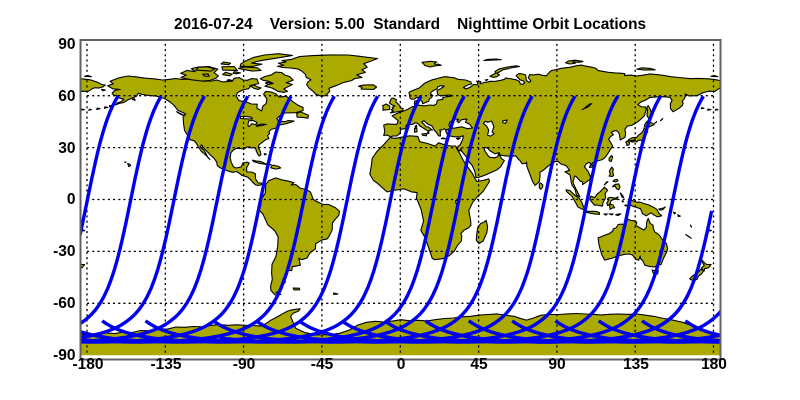 This screenshot has width=800, height=400. Describe the element at coordinates (636, 364) in the screenshot. I see `svg-text: 135` at that location.